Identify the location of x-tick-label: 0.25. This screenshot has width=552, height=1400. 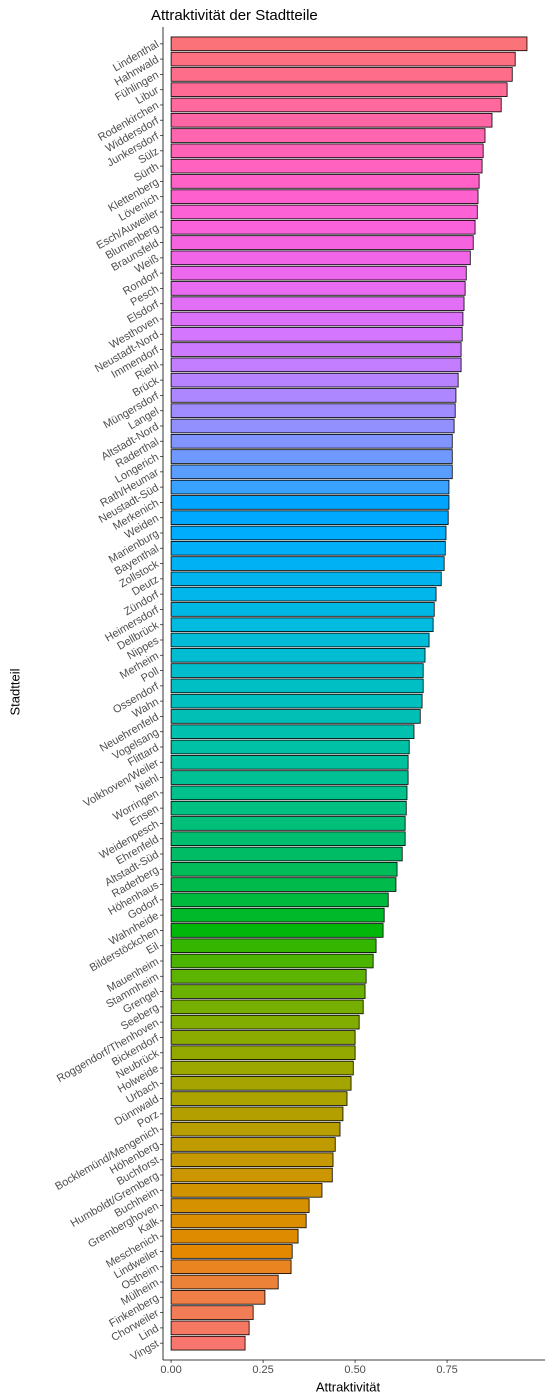
(262, 1370).